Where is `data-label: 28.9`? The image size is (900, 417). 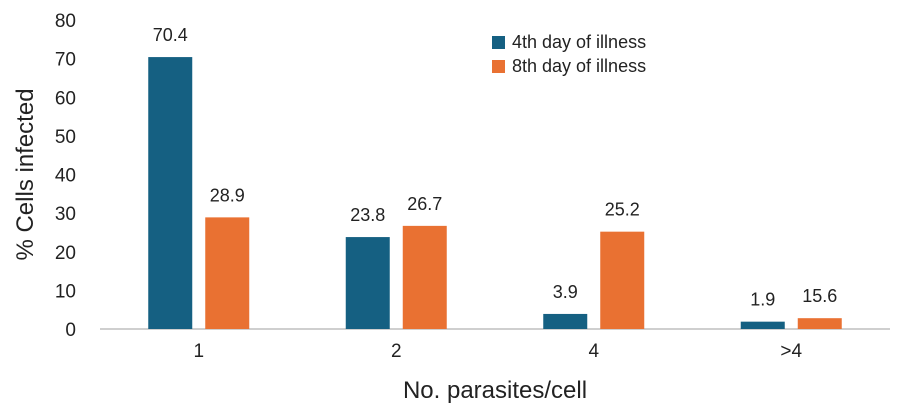 data-label: 28.9 is located at coordinates (227, 195).